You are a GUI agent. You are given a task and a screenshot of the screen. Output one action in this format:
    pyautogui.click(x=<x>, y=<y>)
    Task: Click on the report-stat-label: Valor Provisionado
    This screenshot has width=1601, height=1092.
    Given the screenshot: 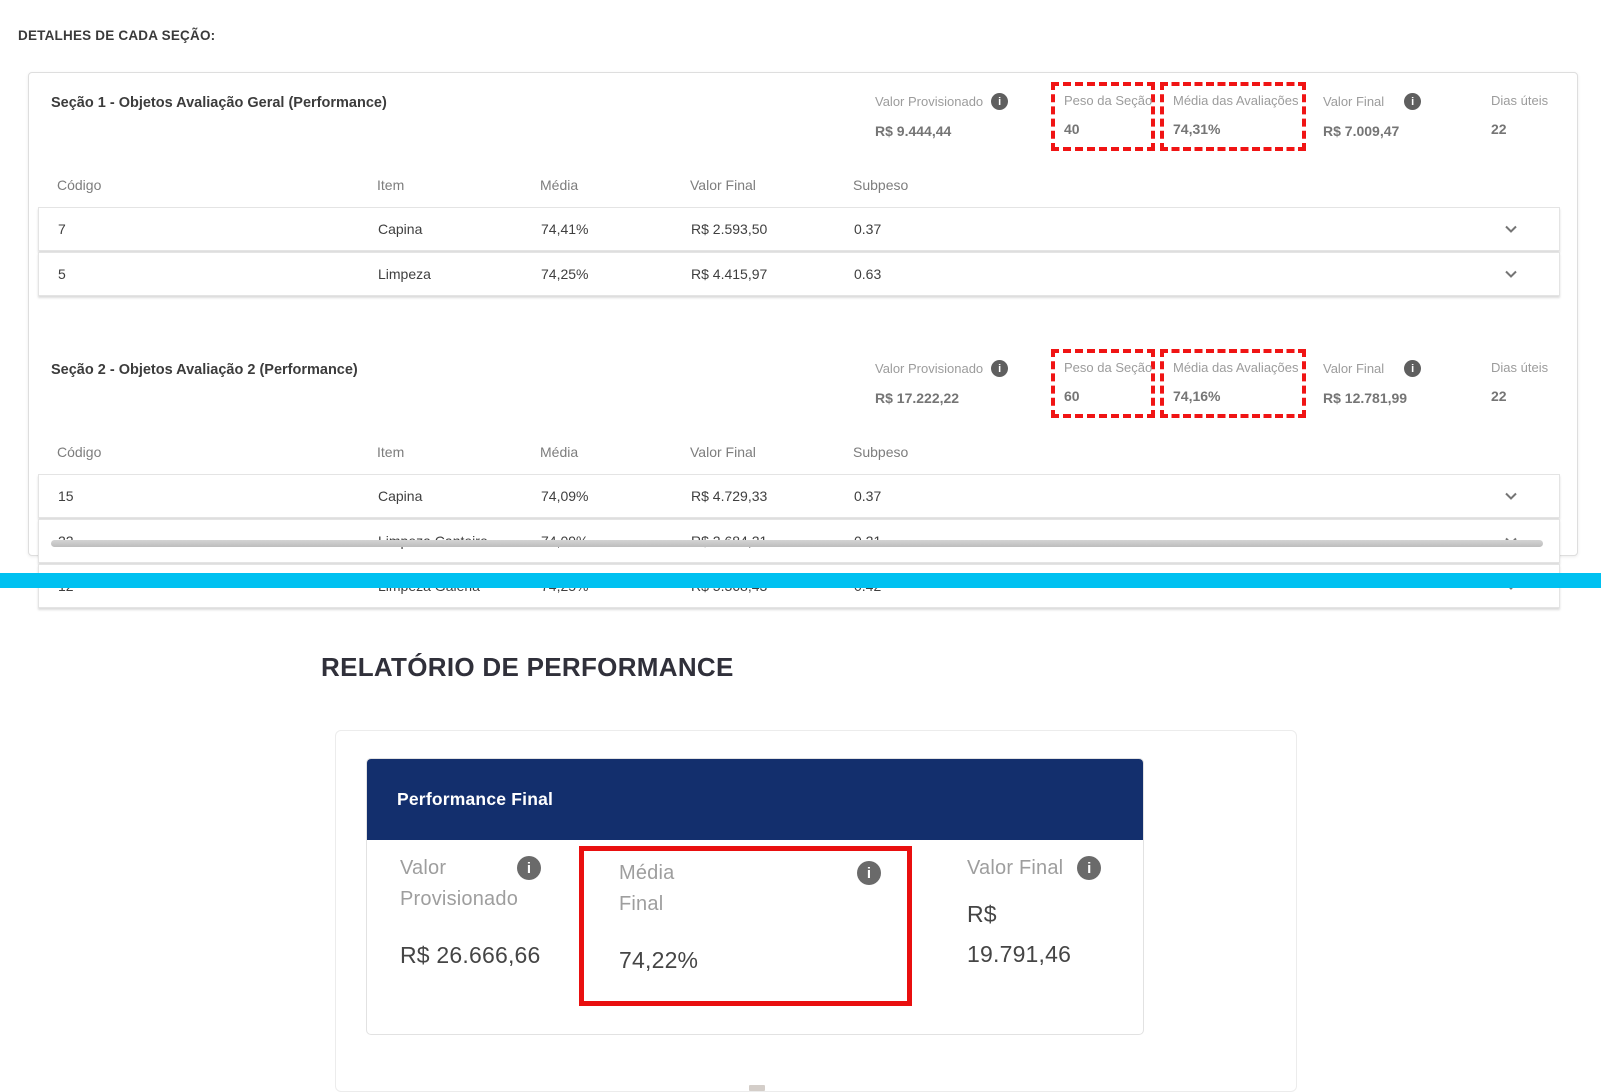 What is the action you would take?
    pyautogui.click(x=459, y=883)
    